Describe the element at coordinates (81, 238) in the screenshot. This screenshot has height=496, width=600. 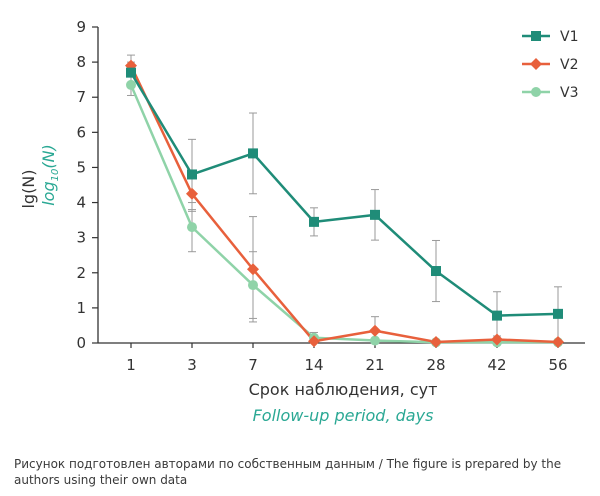
I see `y-tick-label: 3` at that location.